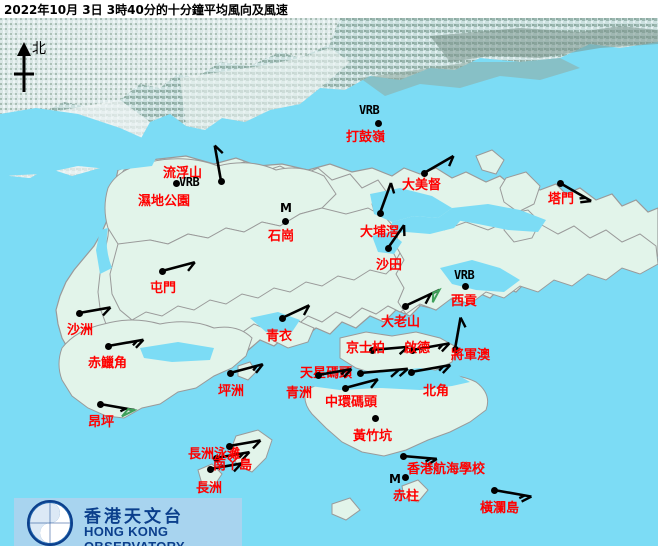 Image resolution: width=658 pixels, height=546 pixels. I want to click on station-label-tate-cairn: 大老山, so click(401, 322).